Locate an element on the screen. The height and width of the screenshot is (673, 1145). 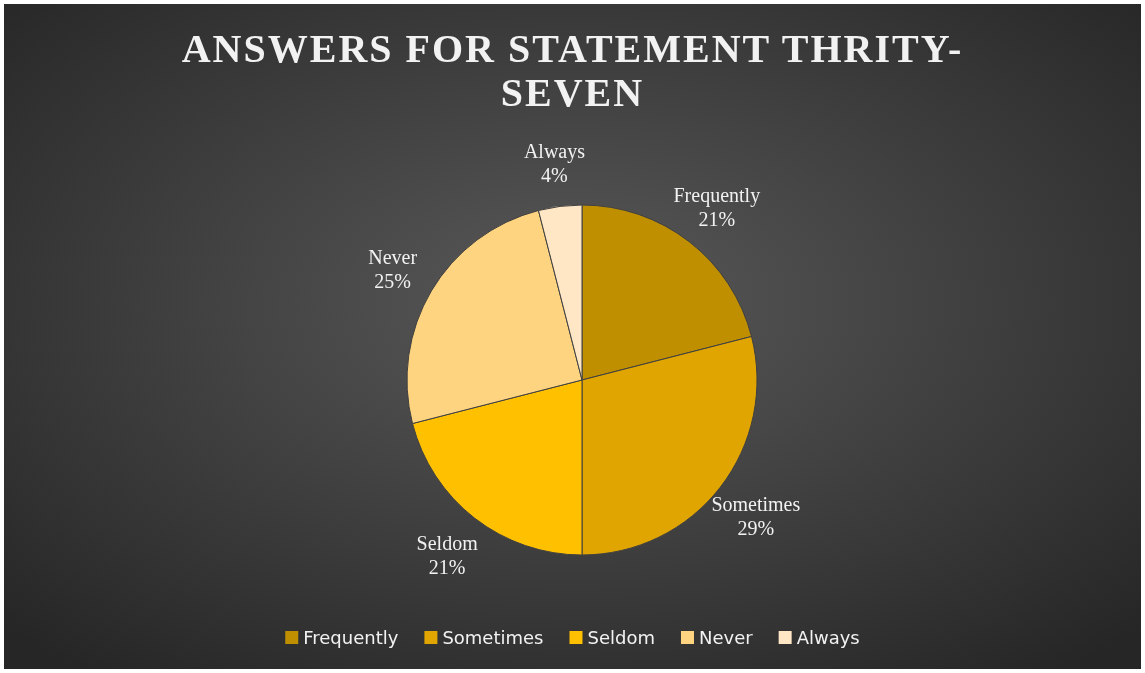
slice-label: Seldom is located at coordinates (447, 542).